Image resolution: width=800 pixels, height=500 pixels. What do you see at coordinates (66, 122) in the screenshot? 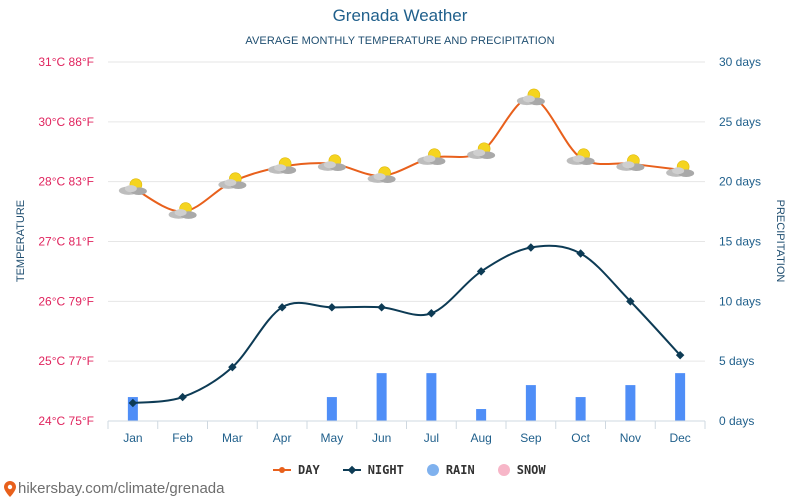
I see `y-tick-label: 30°C 86°F` at bounding box center [66, 122].